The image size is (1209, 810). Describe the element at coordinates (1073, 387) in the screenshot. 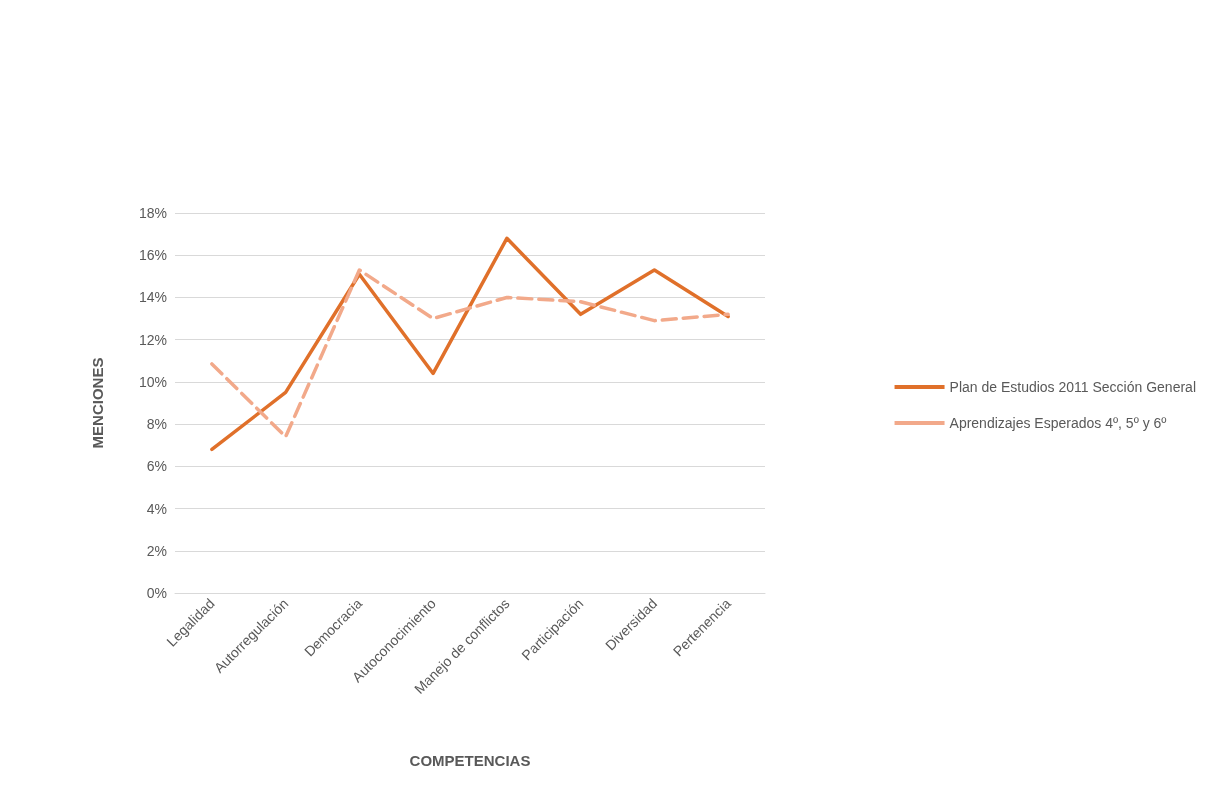

I see `legend-label: Plan de Estudios 2011 Sección General` at that location.